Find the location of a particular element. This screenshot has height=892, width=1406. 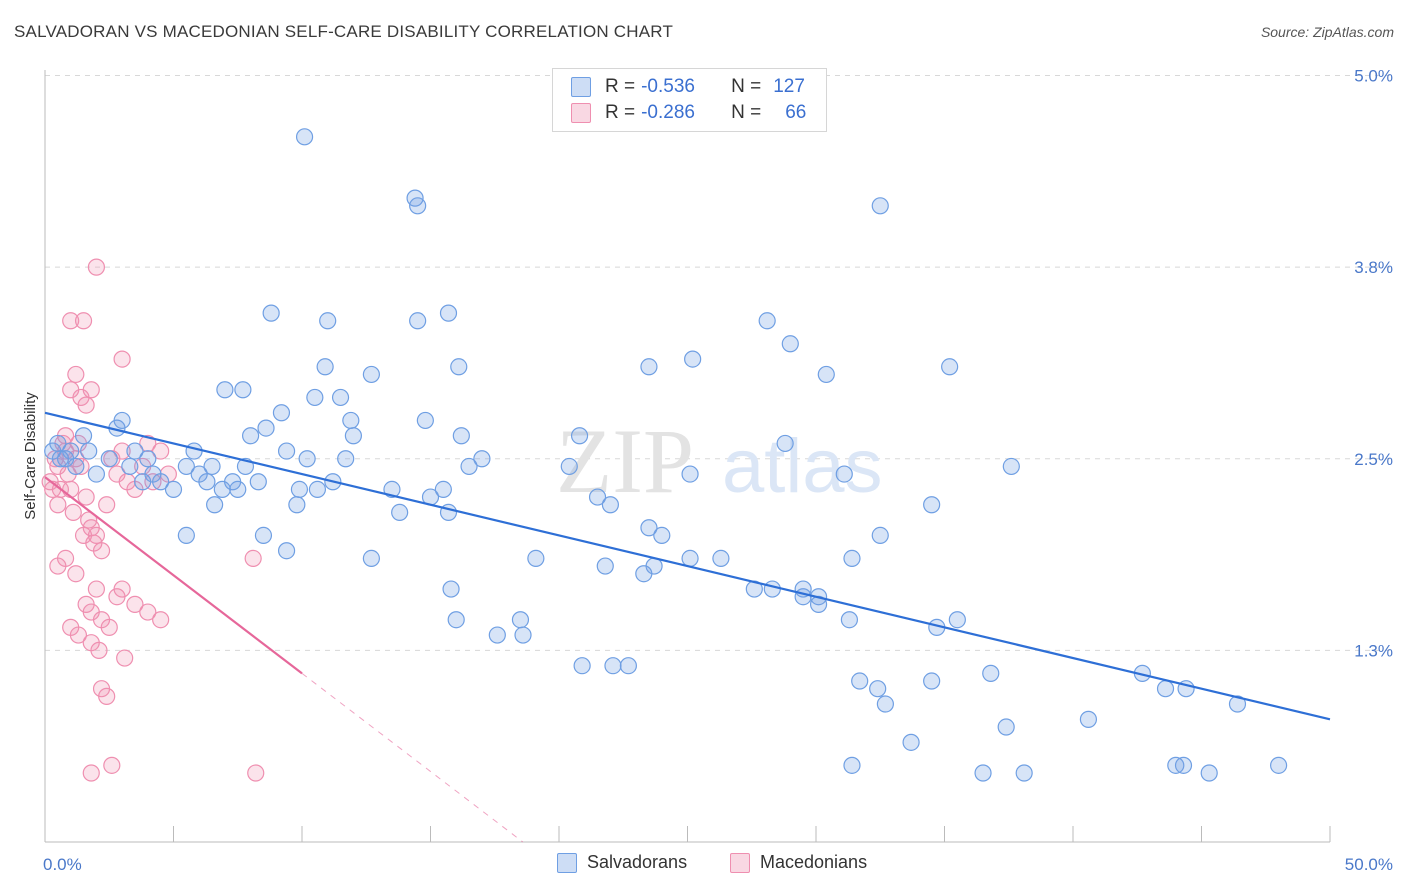

series-legend-salvadorans: Salvadorans is located at coordinates (622, 862).